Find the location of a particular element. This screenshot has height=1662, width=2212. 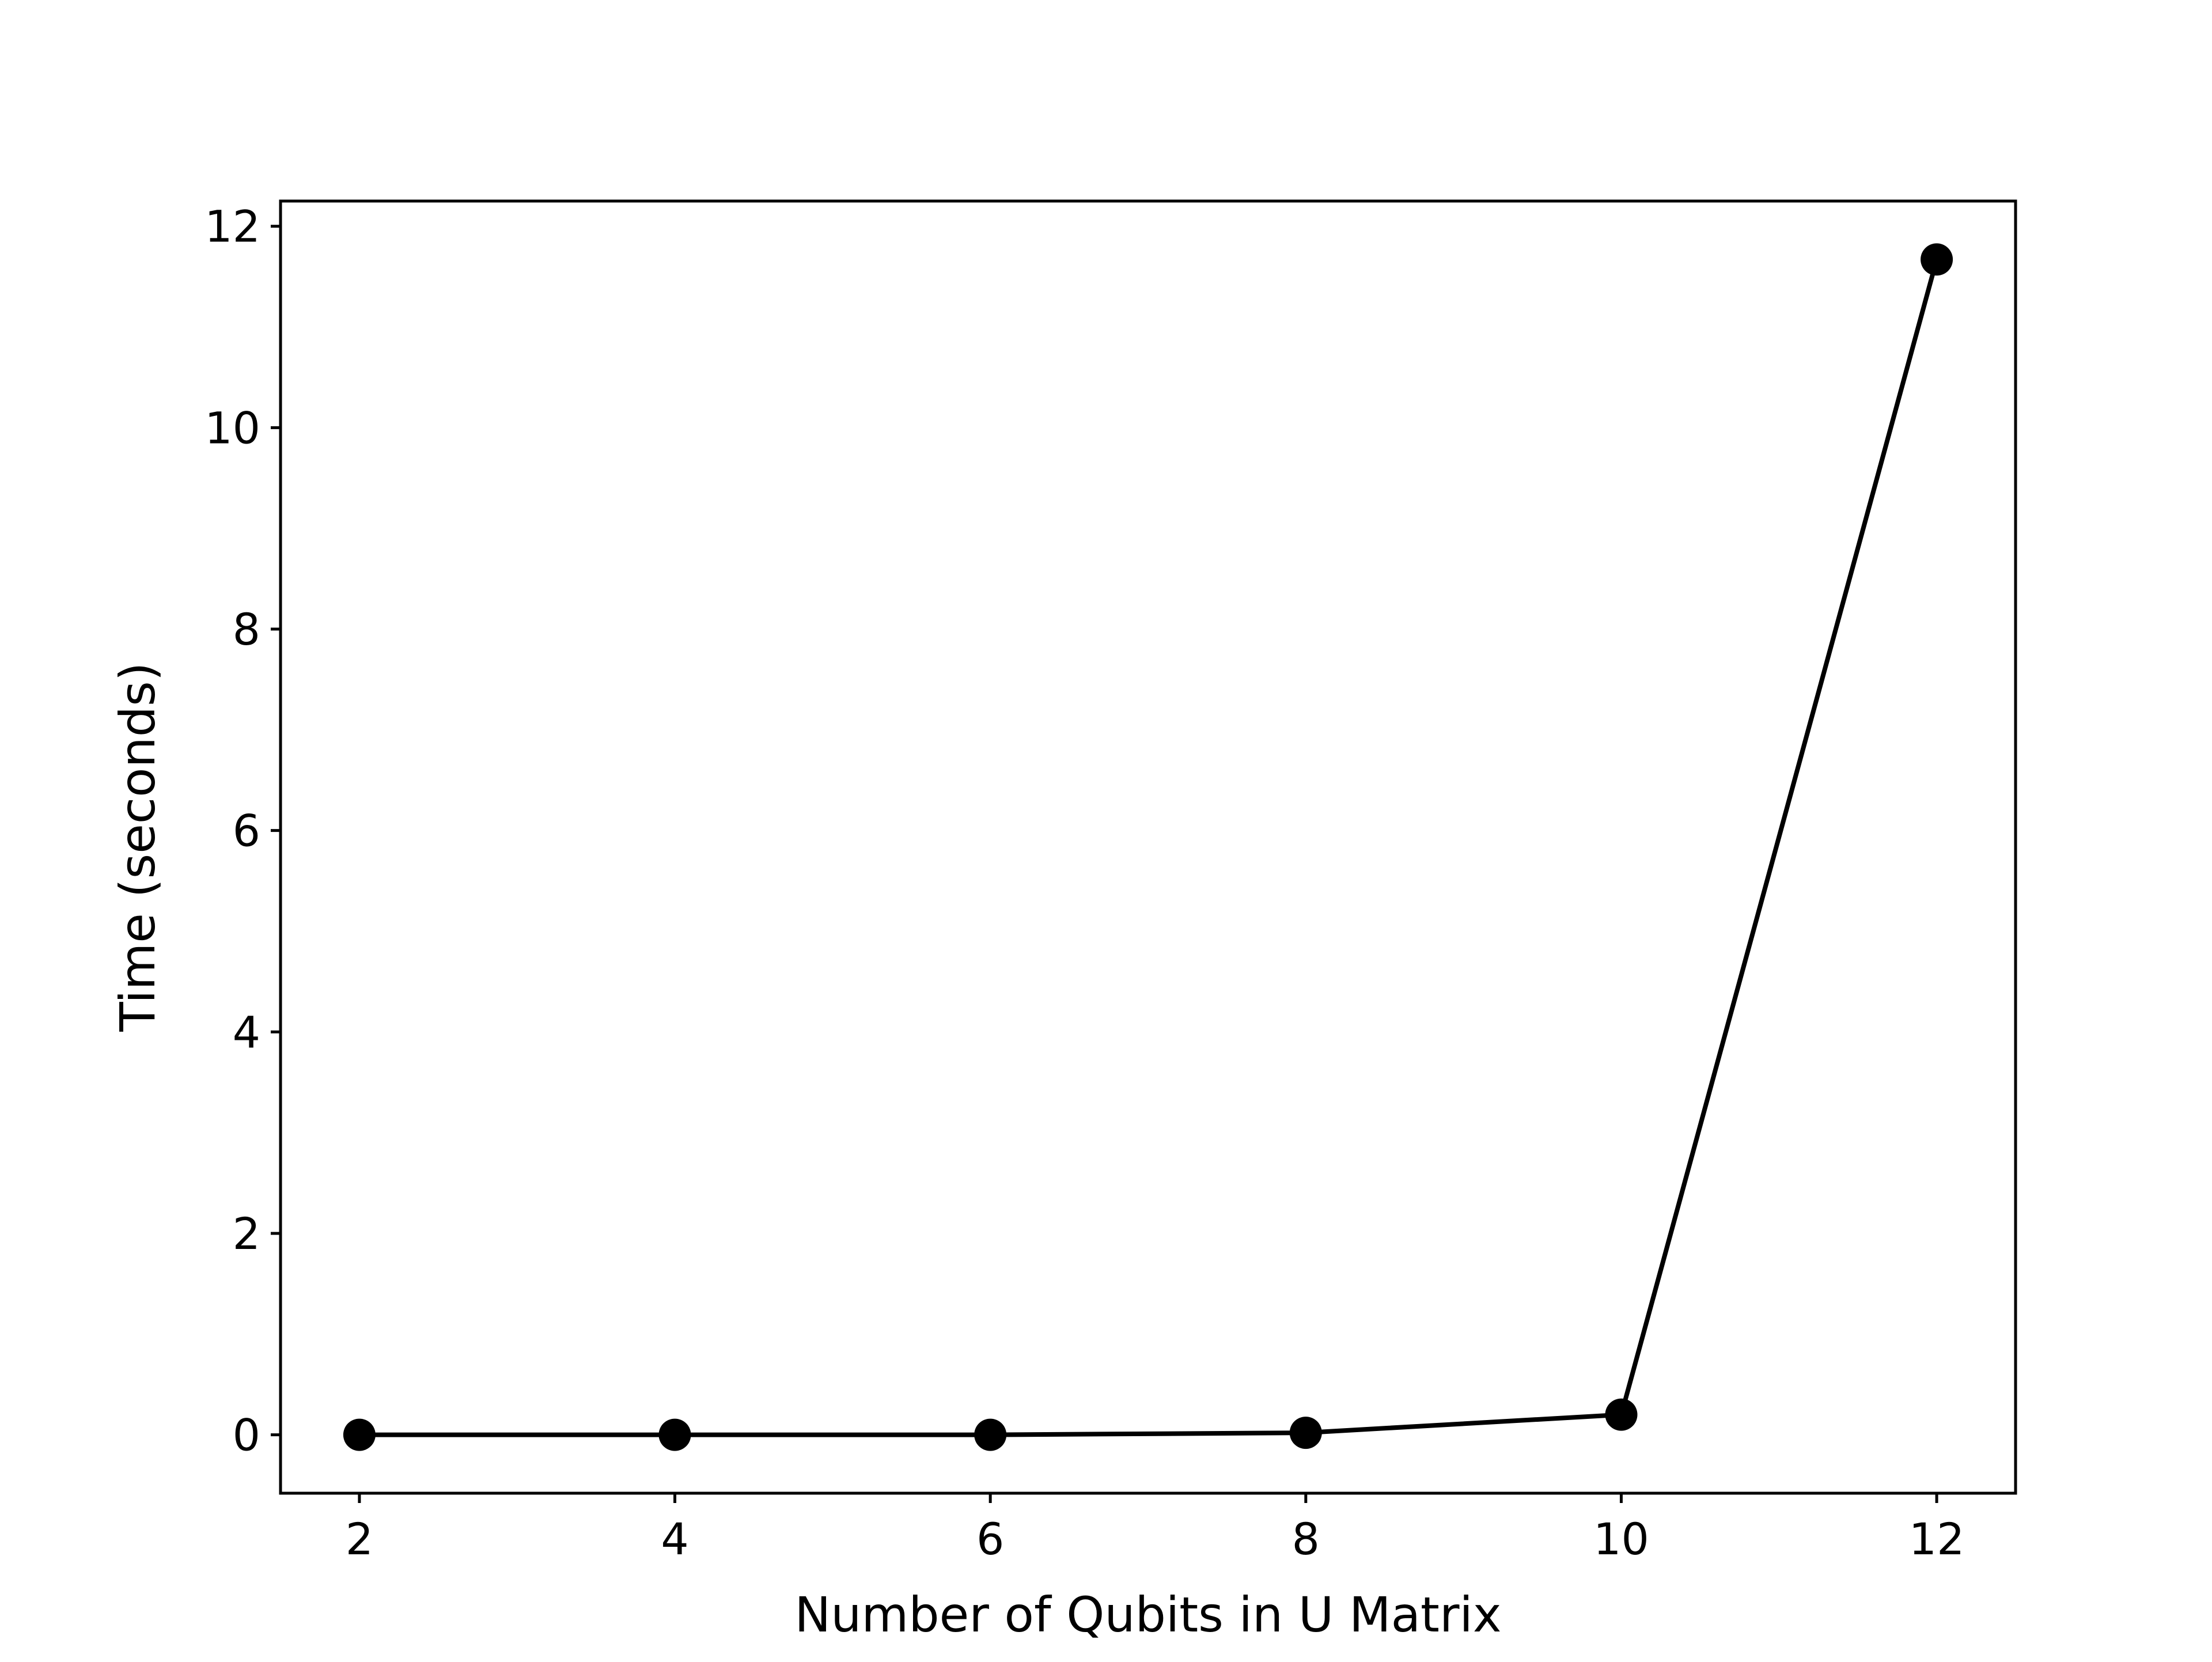

x-axis-label: Number of Qubits in U Matrix is located at coordinates (1147, 1615).